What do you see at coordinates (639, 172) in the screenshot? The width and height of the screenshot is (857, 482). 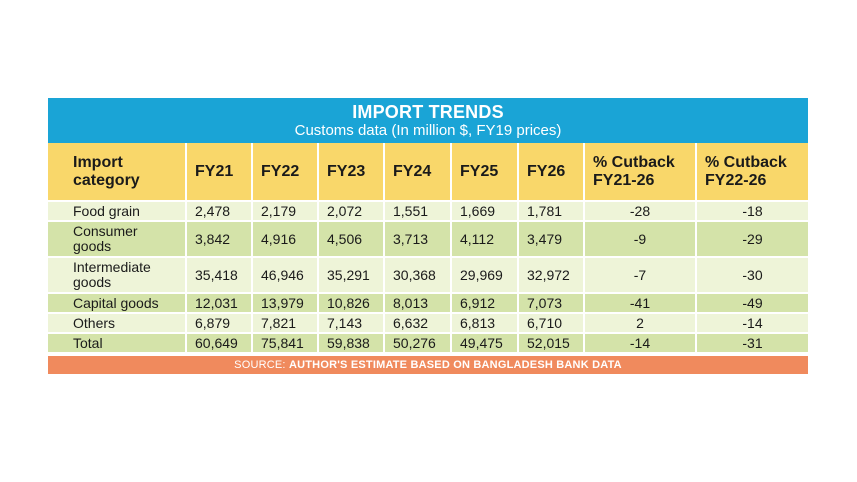 I see `header-cutback-fy21-26: % Cutback FY21-26` at bounding box center [639, 172].